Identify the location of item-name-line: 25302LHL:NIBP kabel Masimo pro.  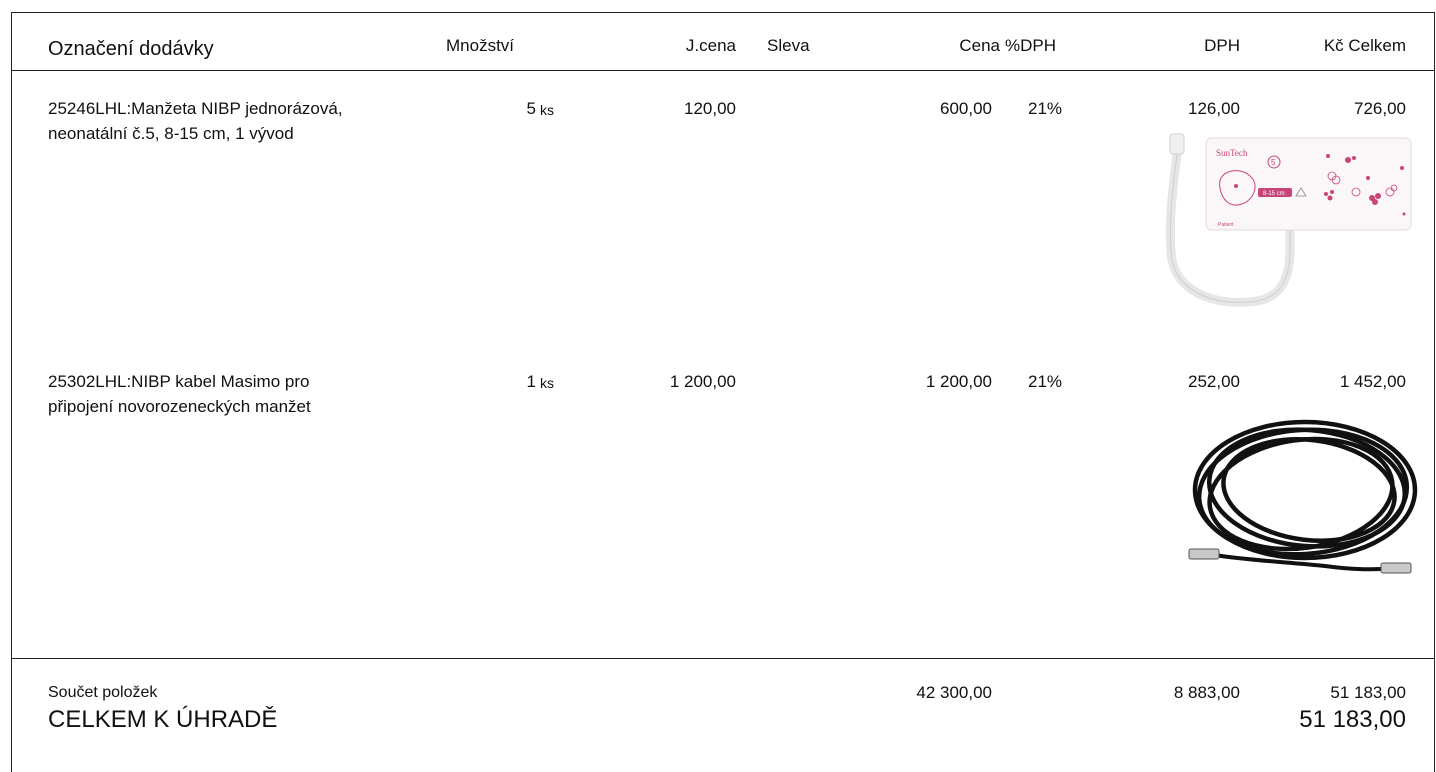
(179, 381).